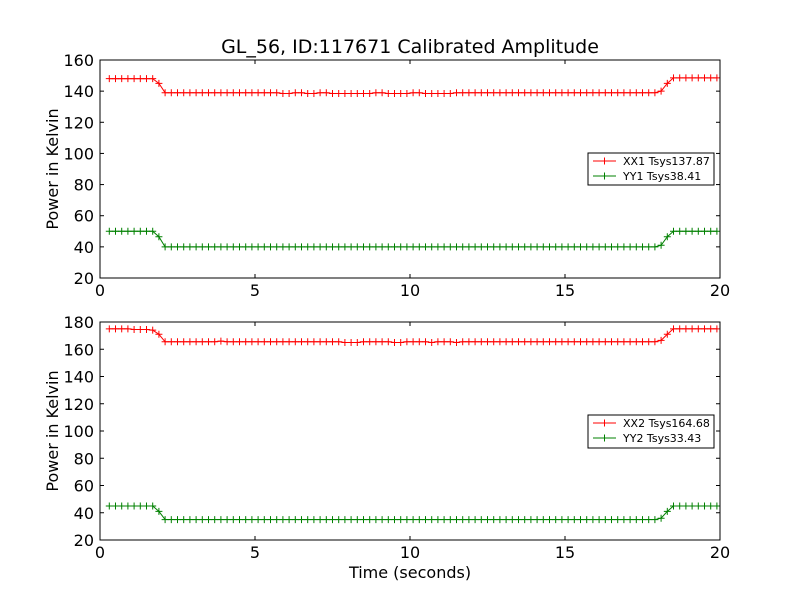 The image size is (800, 600). Describe the element at coordinates (255, 290) in the screenshot. I see `x-tick-label: 5` at that location.